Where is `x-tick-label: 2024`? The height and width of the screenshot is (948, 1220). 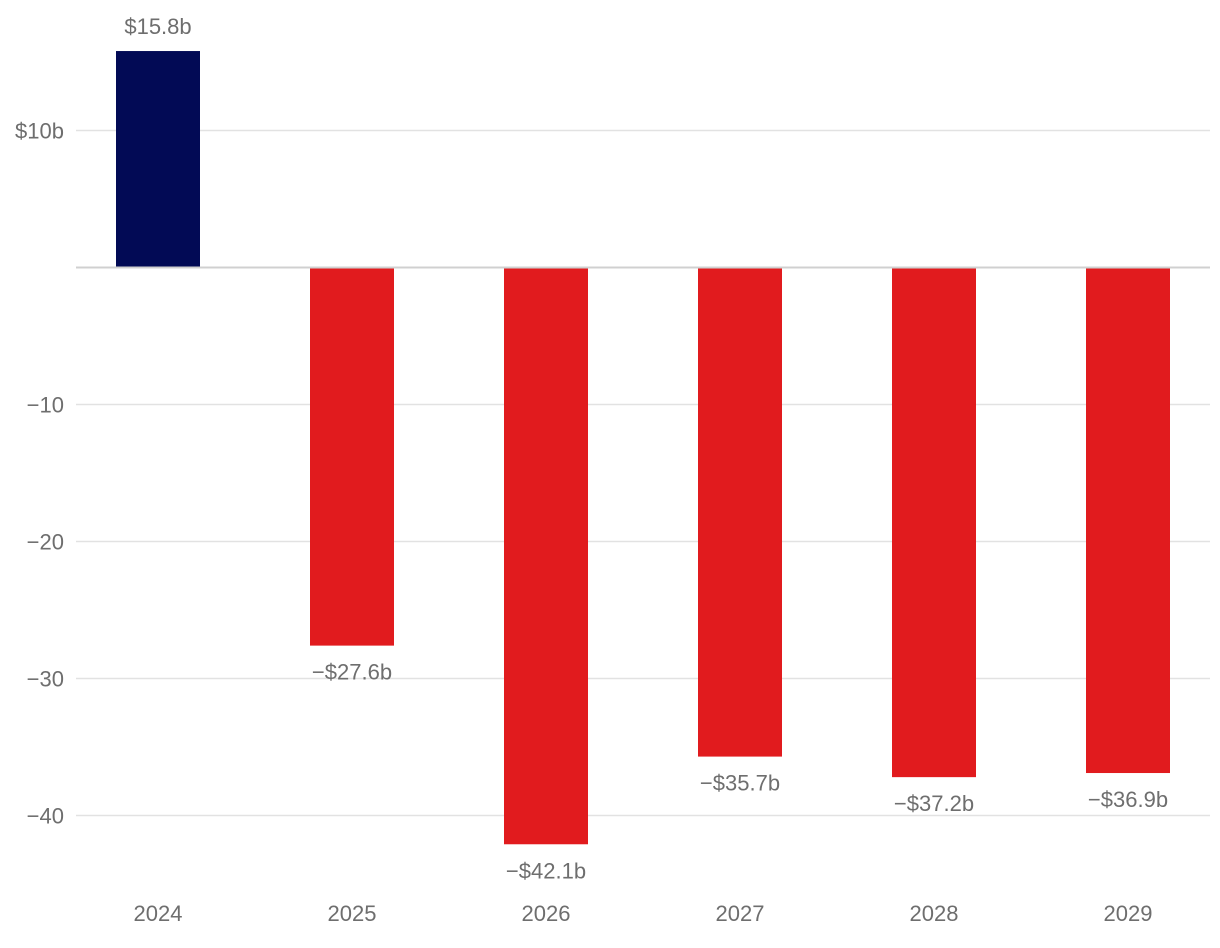 x-tick-label: 2024 is located at coordinates (158, 913).